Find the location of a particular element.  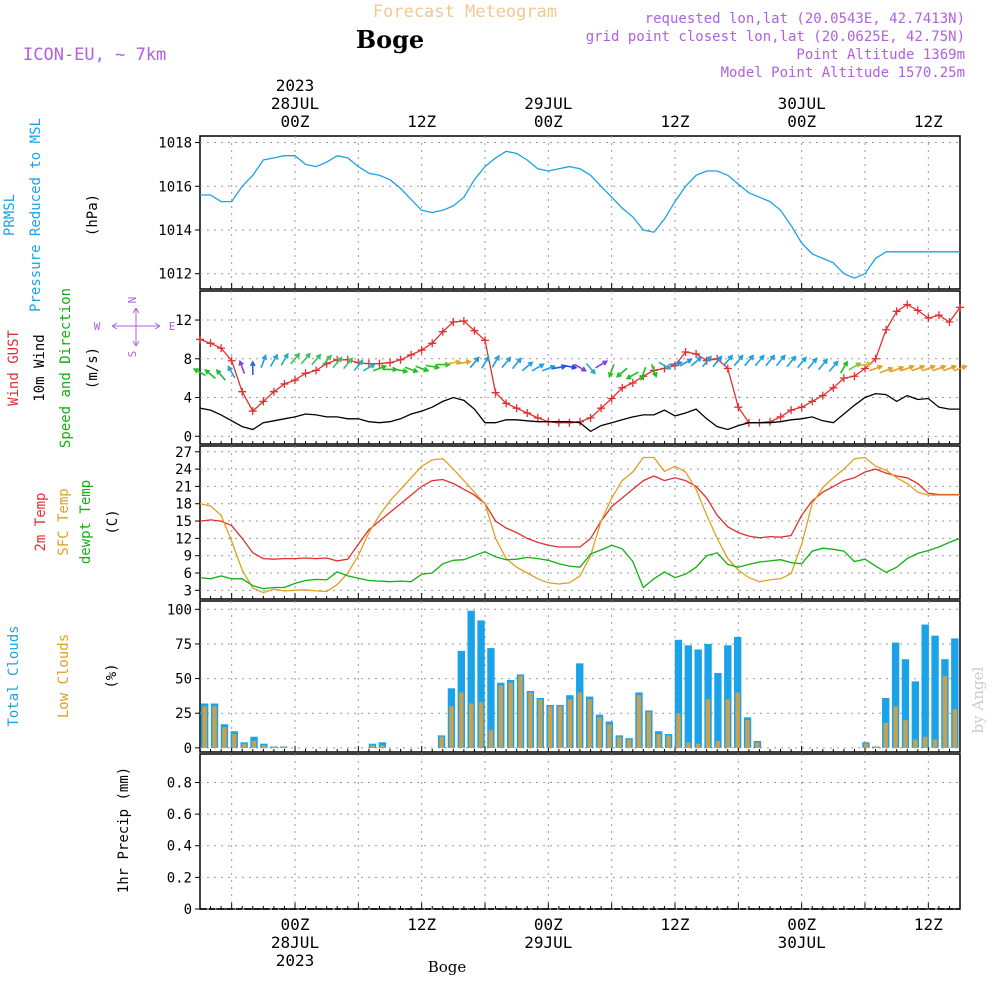

axis-label: (%) is located at coordinates (112, 675).